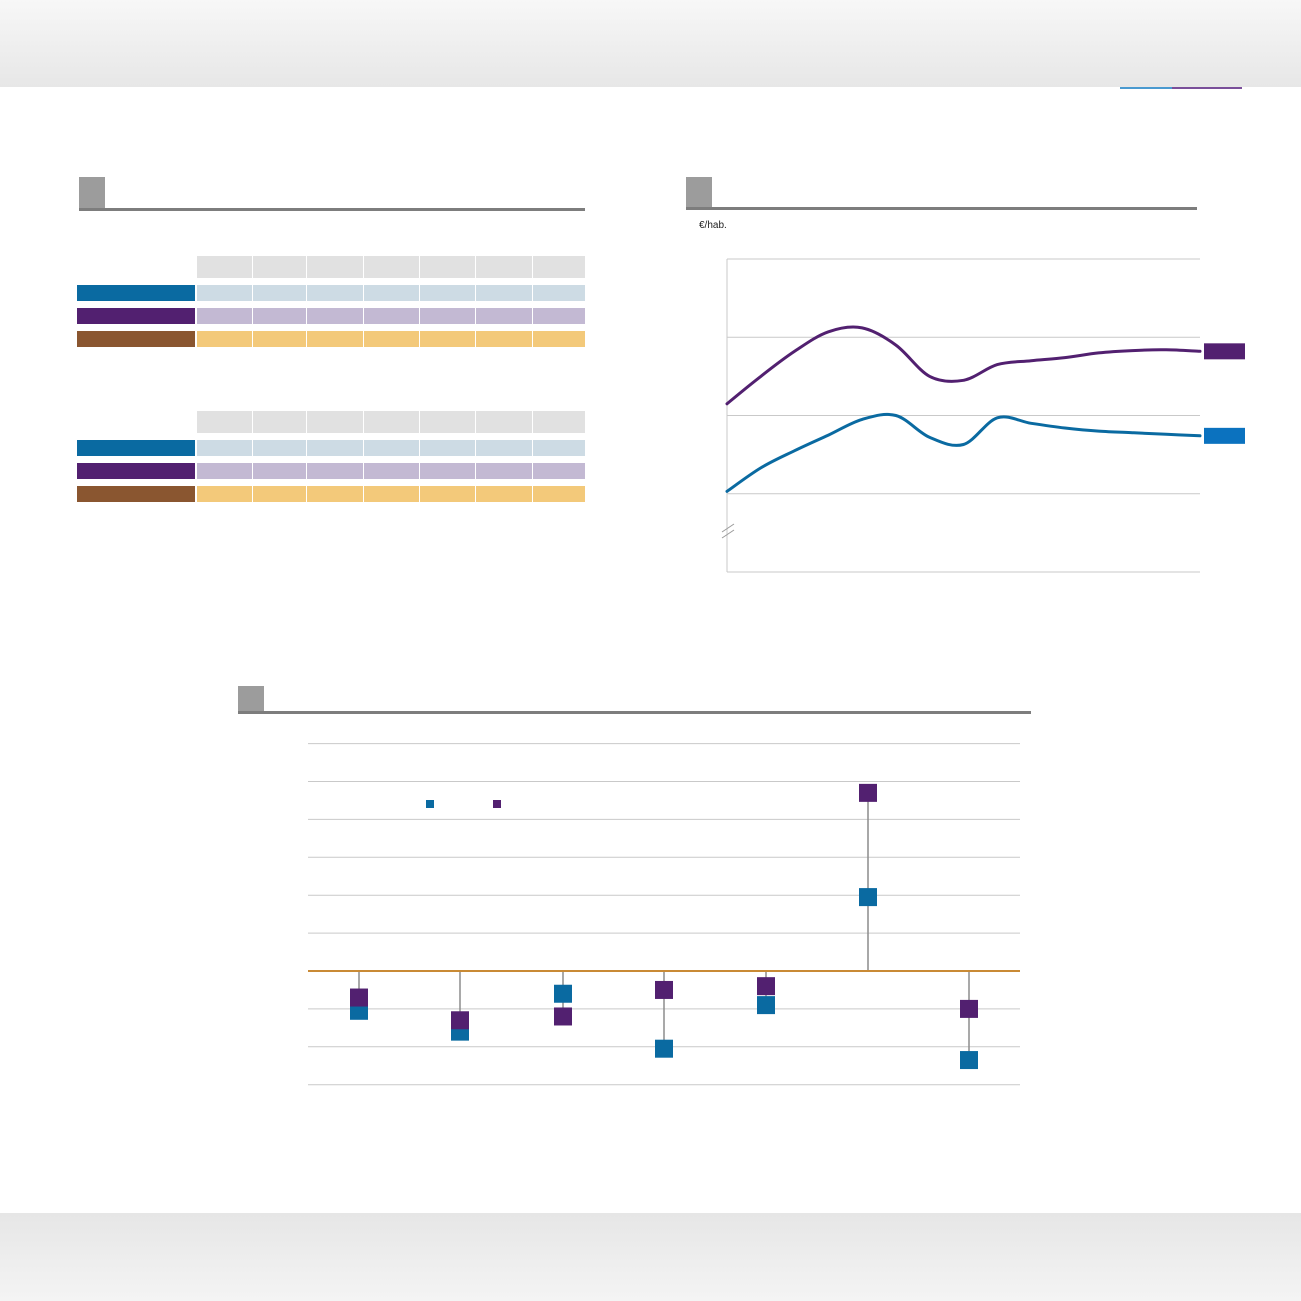 This screenshot has width=1301, height=1301. What do you see at coordinates (1224, 351) in the screenshot?
I see `series-end-tag-purple` at bounding box center [1224, 351].